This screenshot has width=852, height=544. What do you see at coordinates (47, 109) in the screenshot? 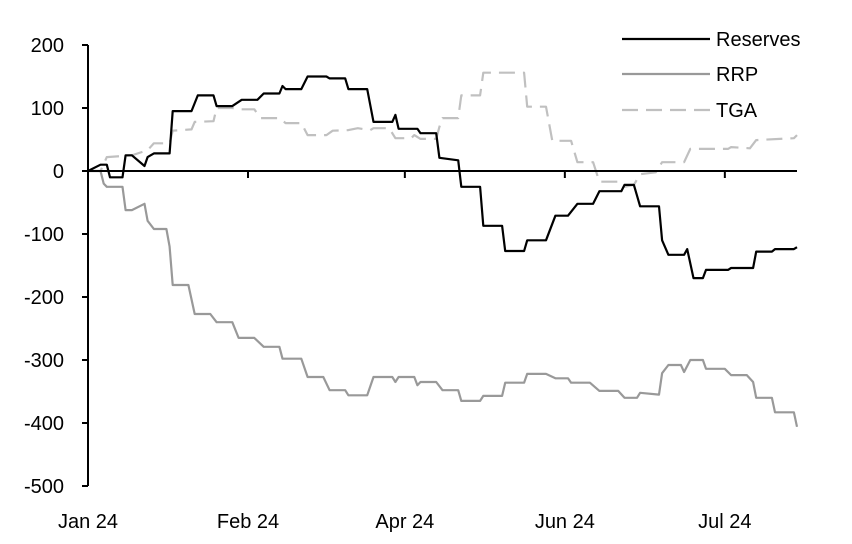
I see `y-tick-label: 100` at bounding box center [47, 109].